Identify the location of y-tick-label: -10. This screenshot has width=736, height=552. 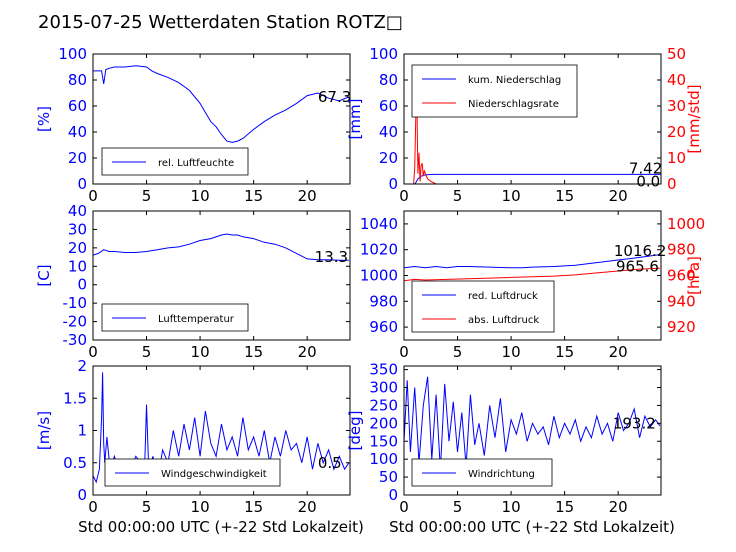
(75, 303).